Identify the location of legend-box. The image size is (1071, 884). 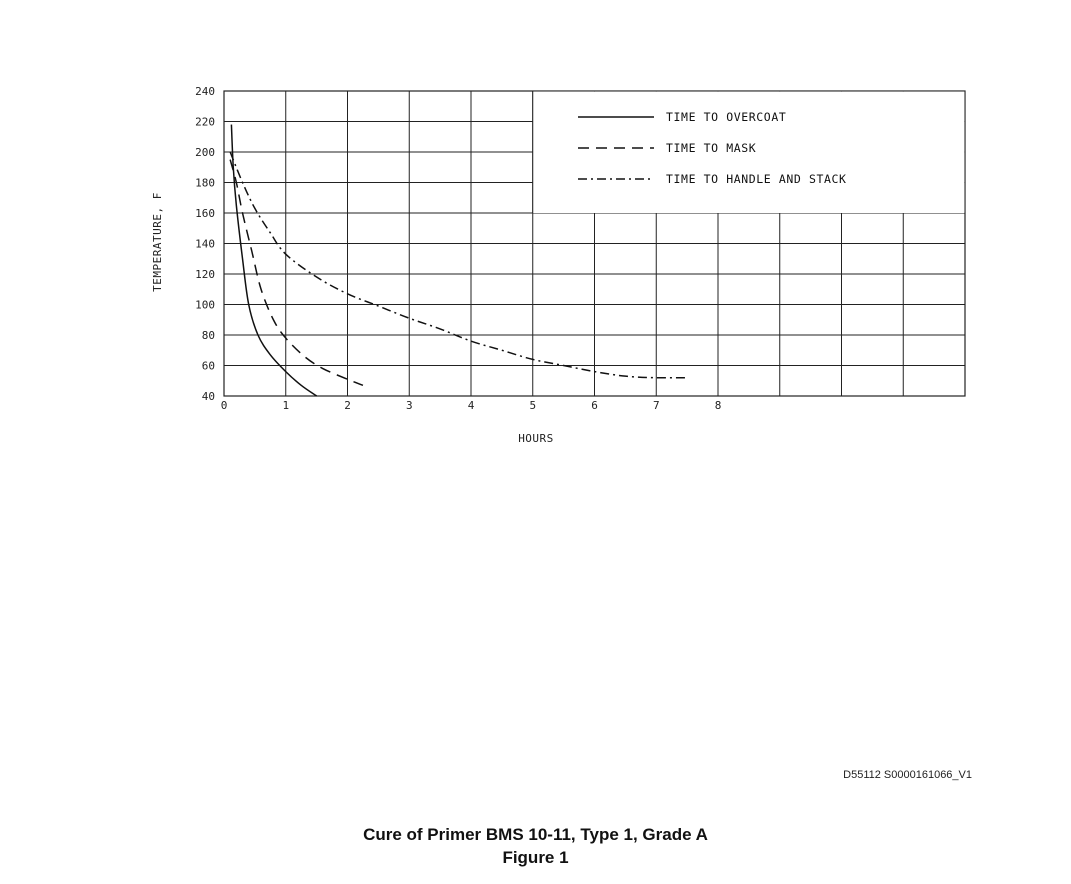
(748, 152).